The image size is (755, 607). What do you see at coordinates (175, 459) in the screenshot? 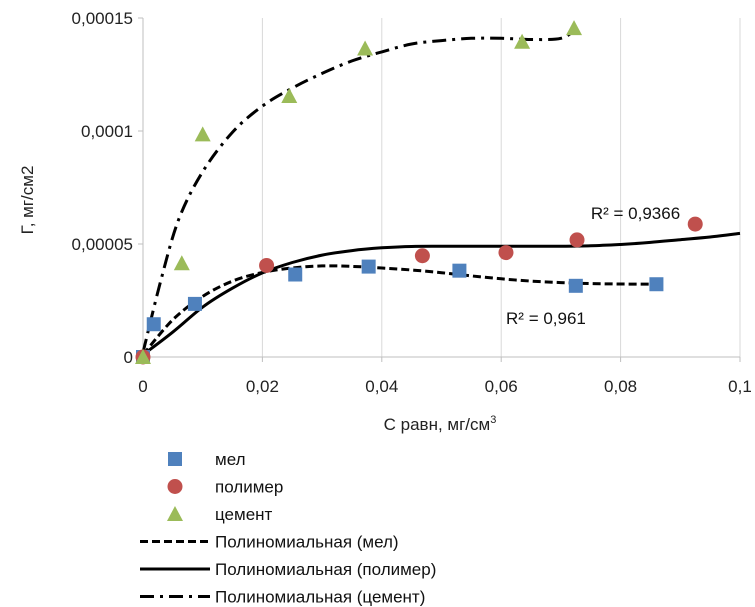
I see `legend-marker-square` at bounding box center [175, 459].